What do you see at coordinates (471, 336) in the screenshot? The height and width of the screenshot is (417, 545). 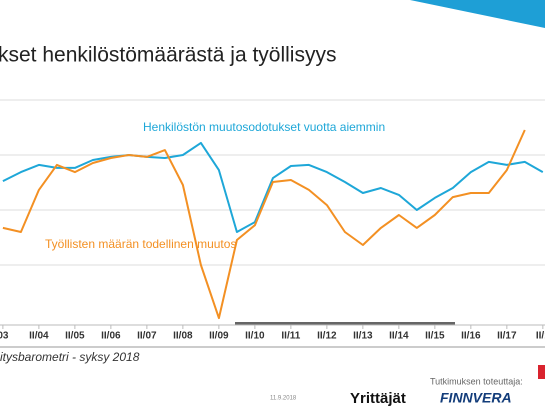 I see `x-tick-label: II/16` at bounding box center [471, 336].